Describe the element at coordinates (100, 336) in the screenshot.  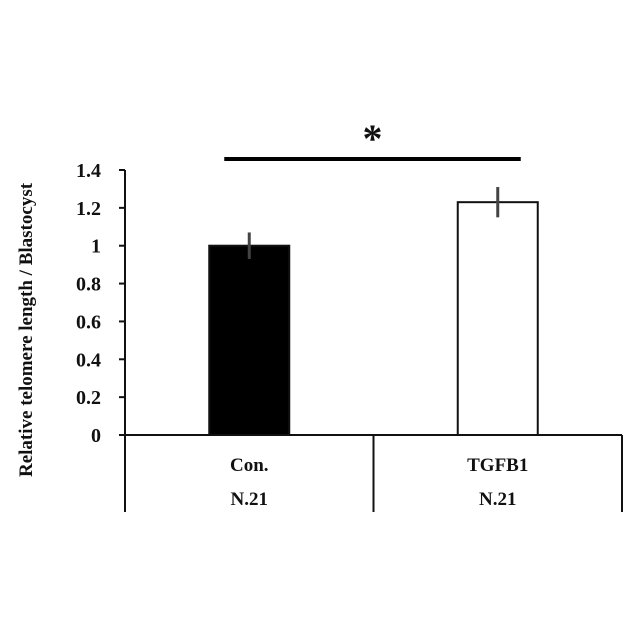
I see `y-axis: 0 0.2 0.4 0.6 0.8 1 1.2 1.4` at that location.